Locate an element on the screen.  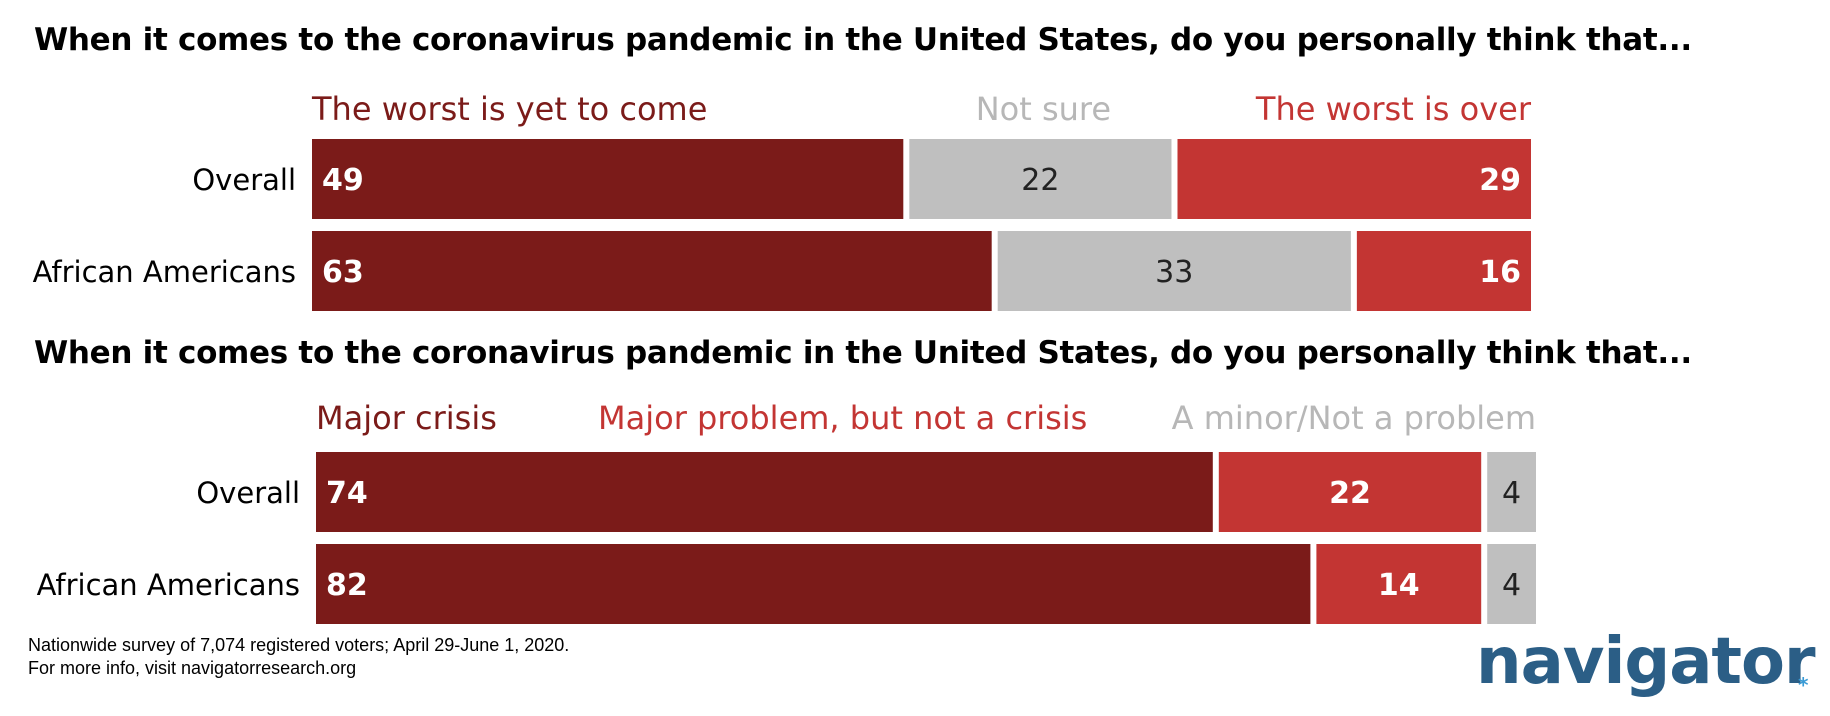
data-label-3-overall: 4 is located at coordinates (1511, 493).